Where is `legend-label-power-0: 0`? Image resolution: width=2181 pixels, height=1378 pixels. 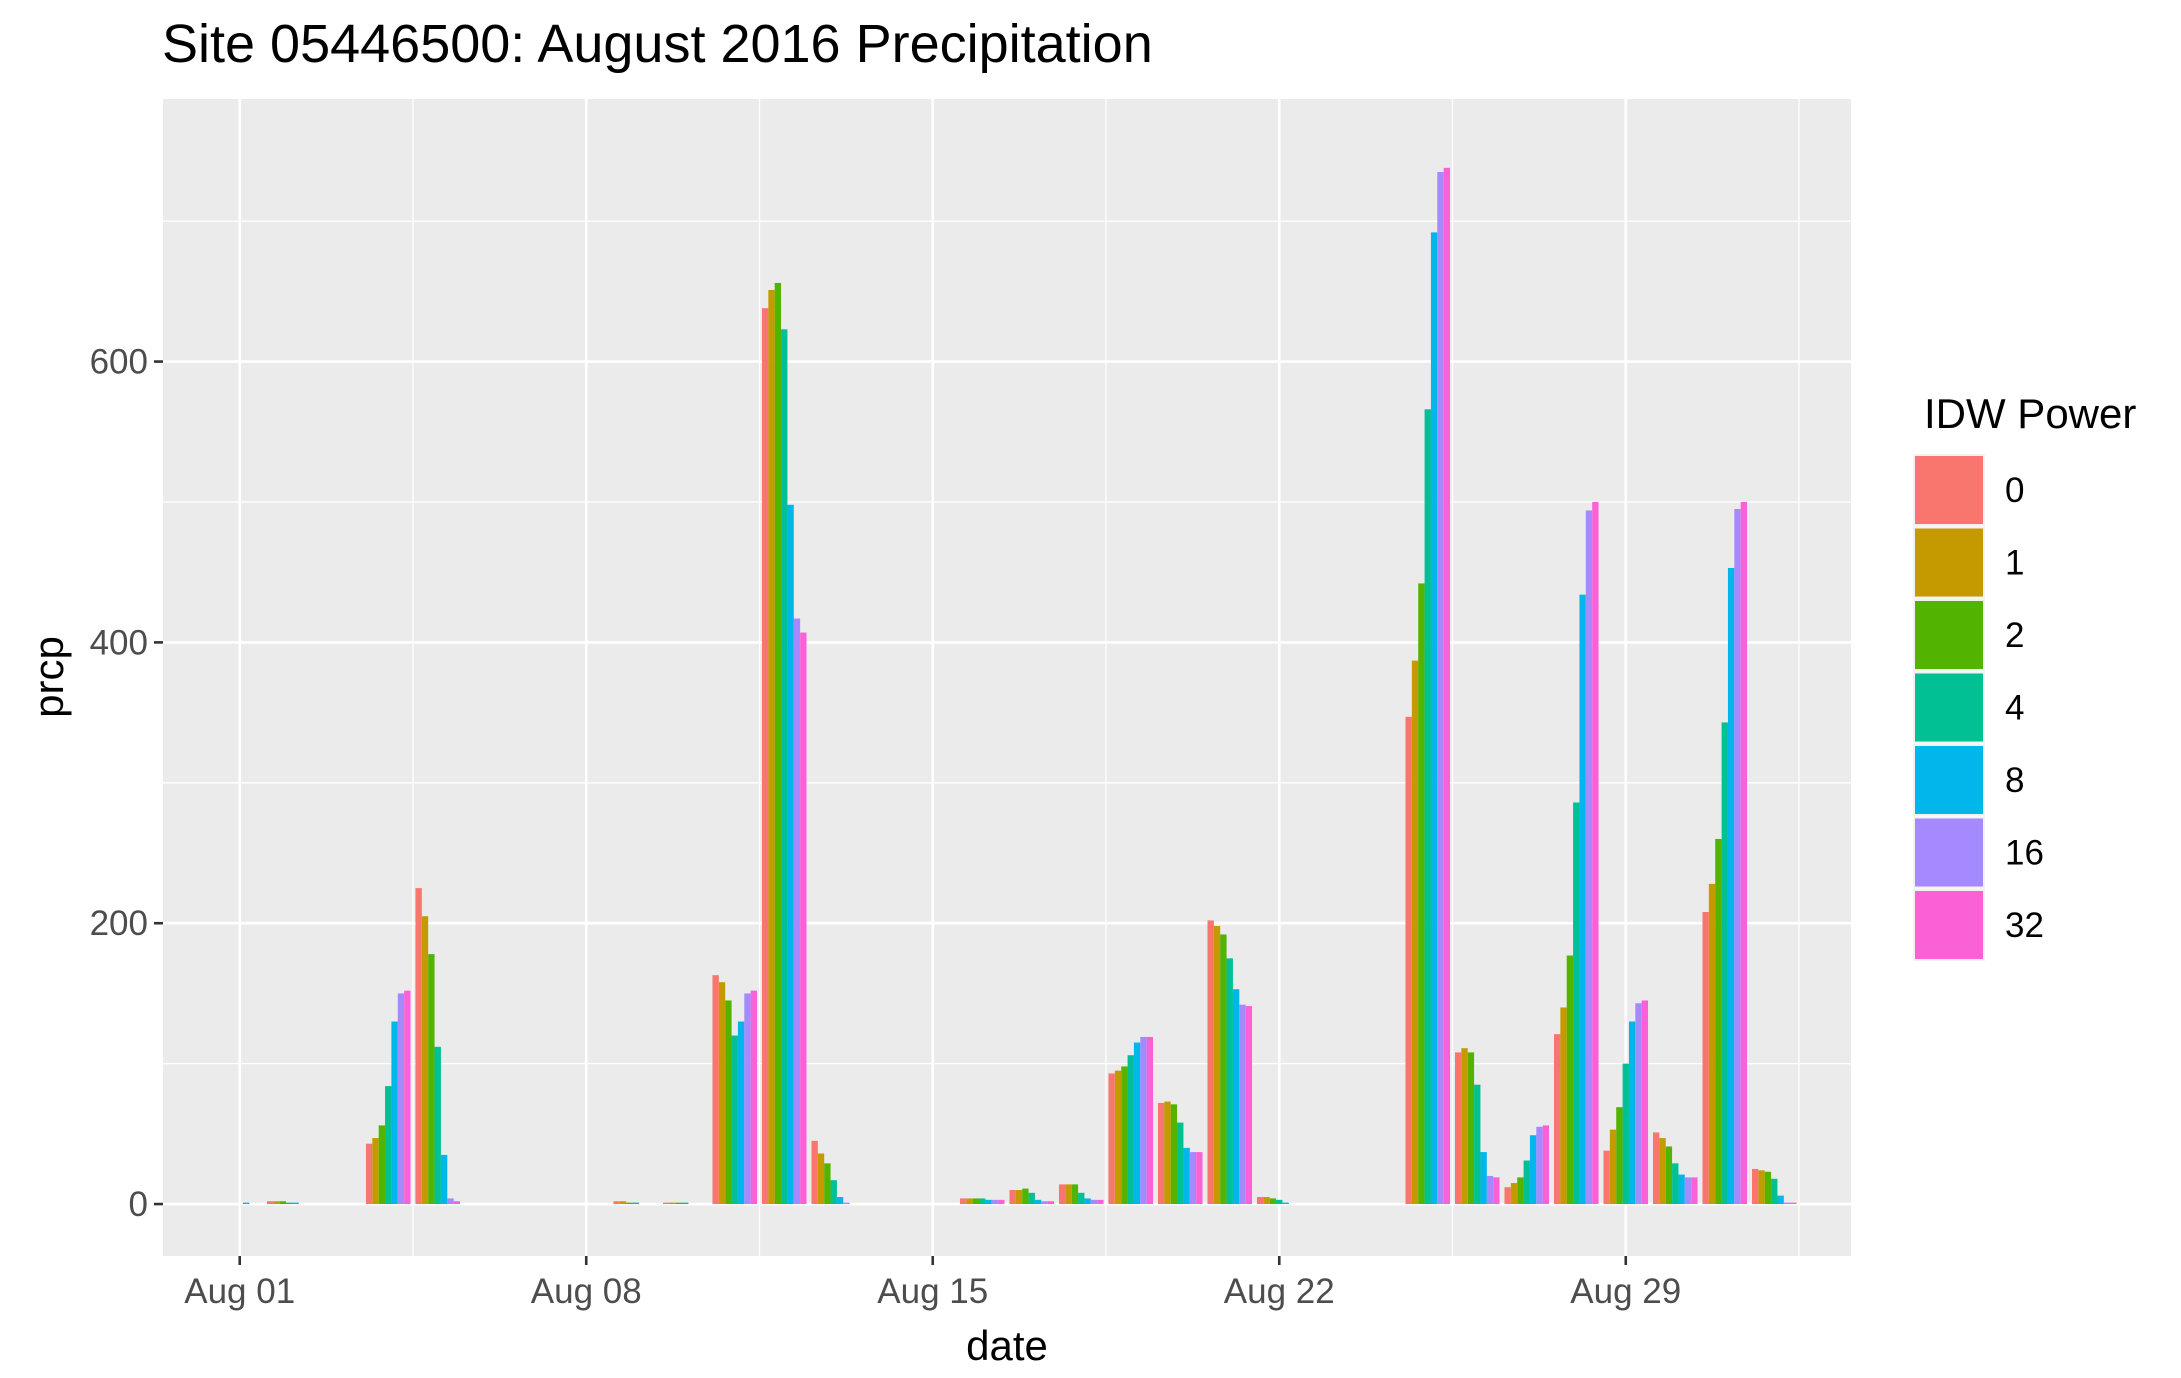
legend-label-power-0: 0 is located at coordinates (2014, 490).